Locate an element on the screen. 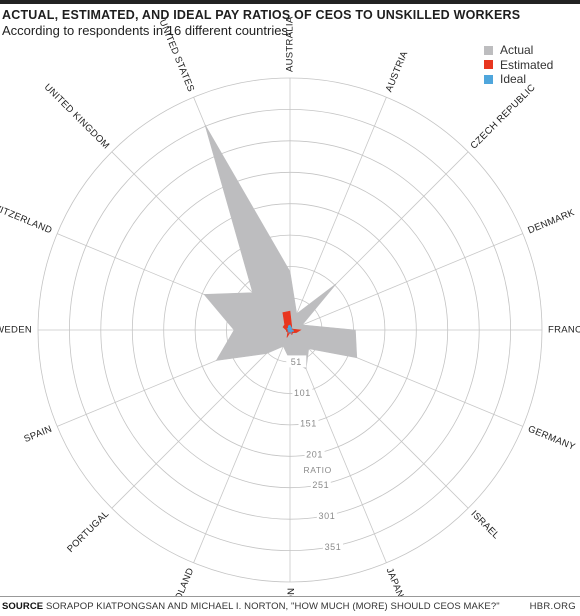 Image resolution: width=580 pixels, height=616 pixels. axis-title: RATIO is located at coordinates (318, 470).